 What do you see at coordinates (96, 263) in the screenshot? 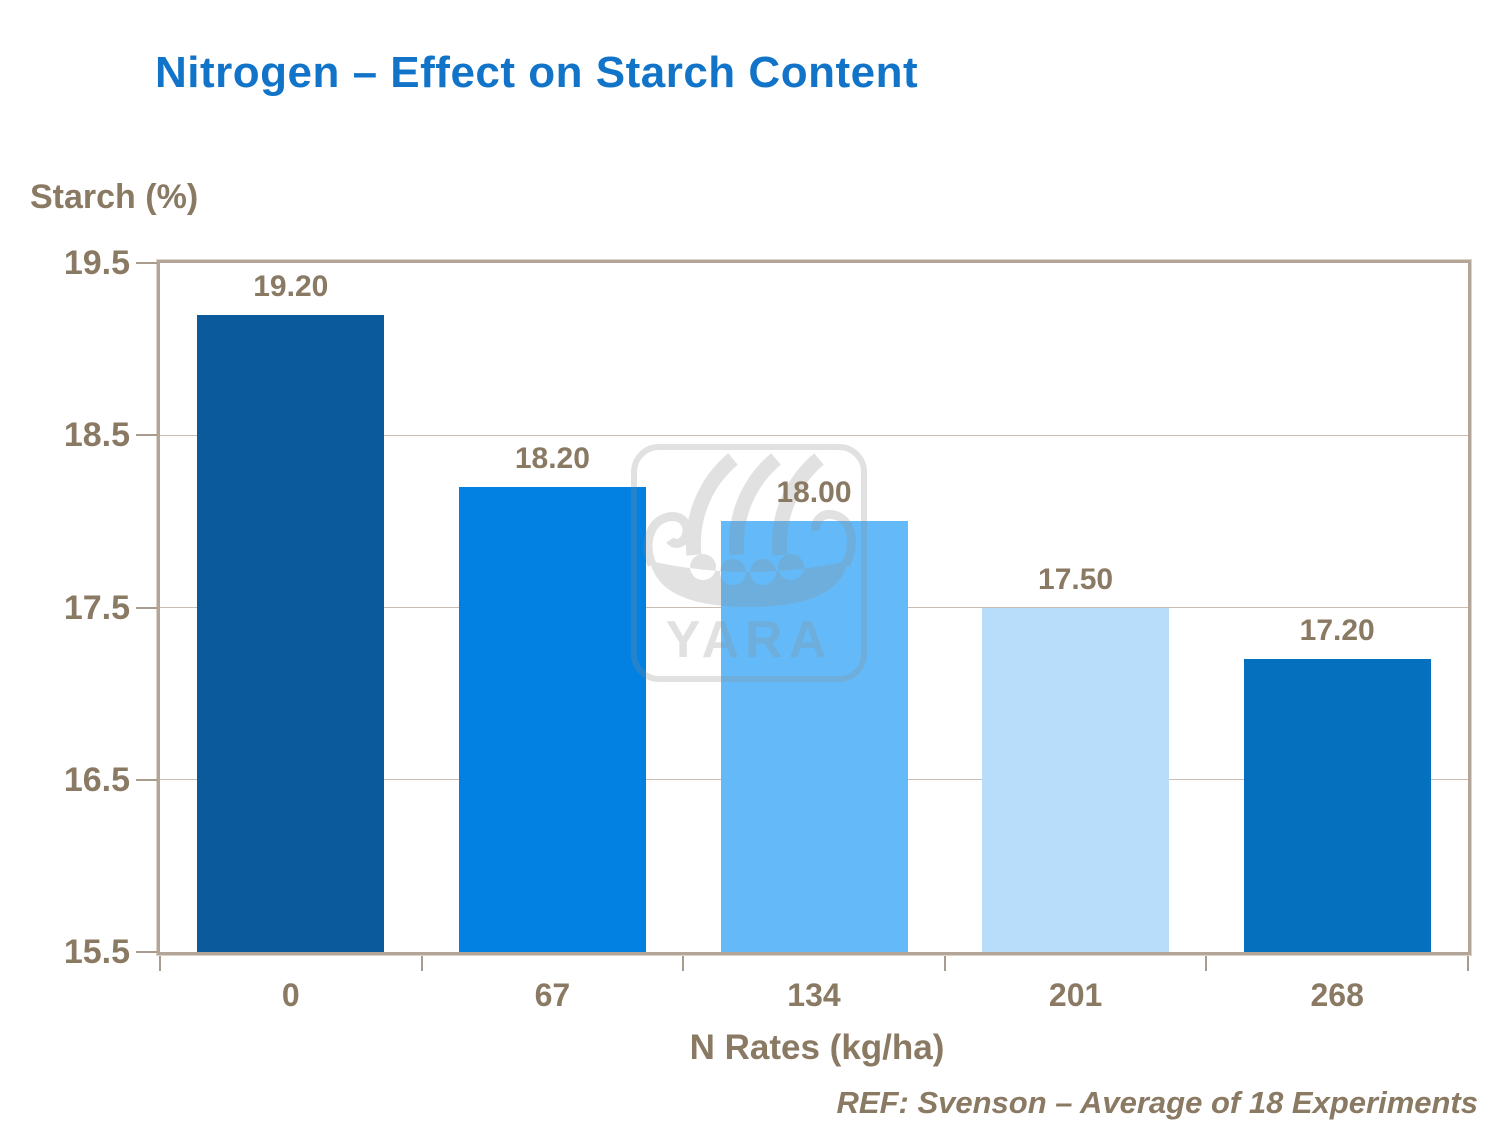
I see `y-tick-label: 19.5` at bounding box center [96, 263].